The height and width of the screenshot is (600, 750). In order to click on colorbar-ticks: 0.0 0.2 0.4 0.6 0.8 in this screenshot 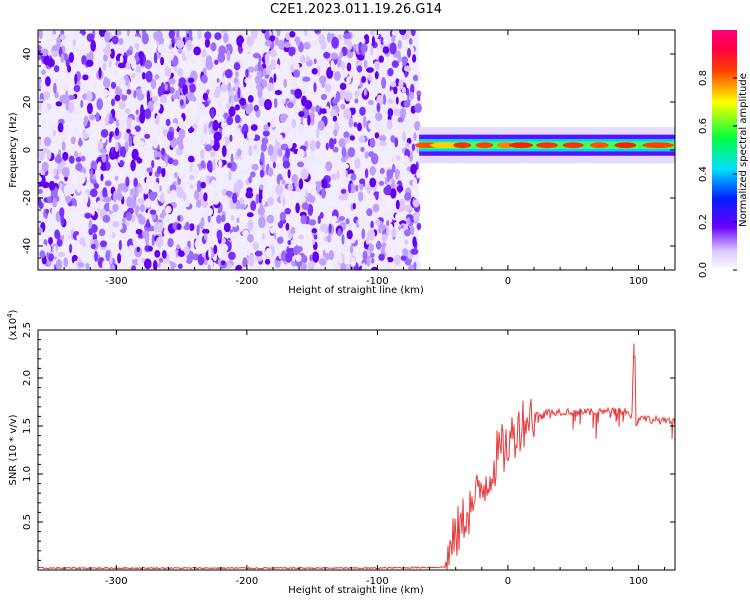, I will do `click(717, 174)`.